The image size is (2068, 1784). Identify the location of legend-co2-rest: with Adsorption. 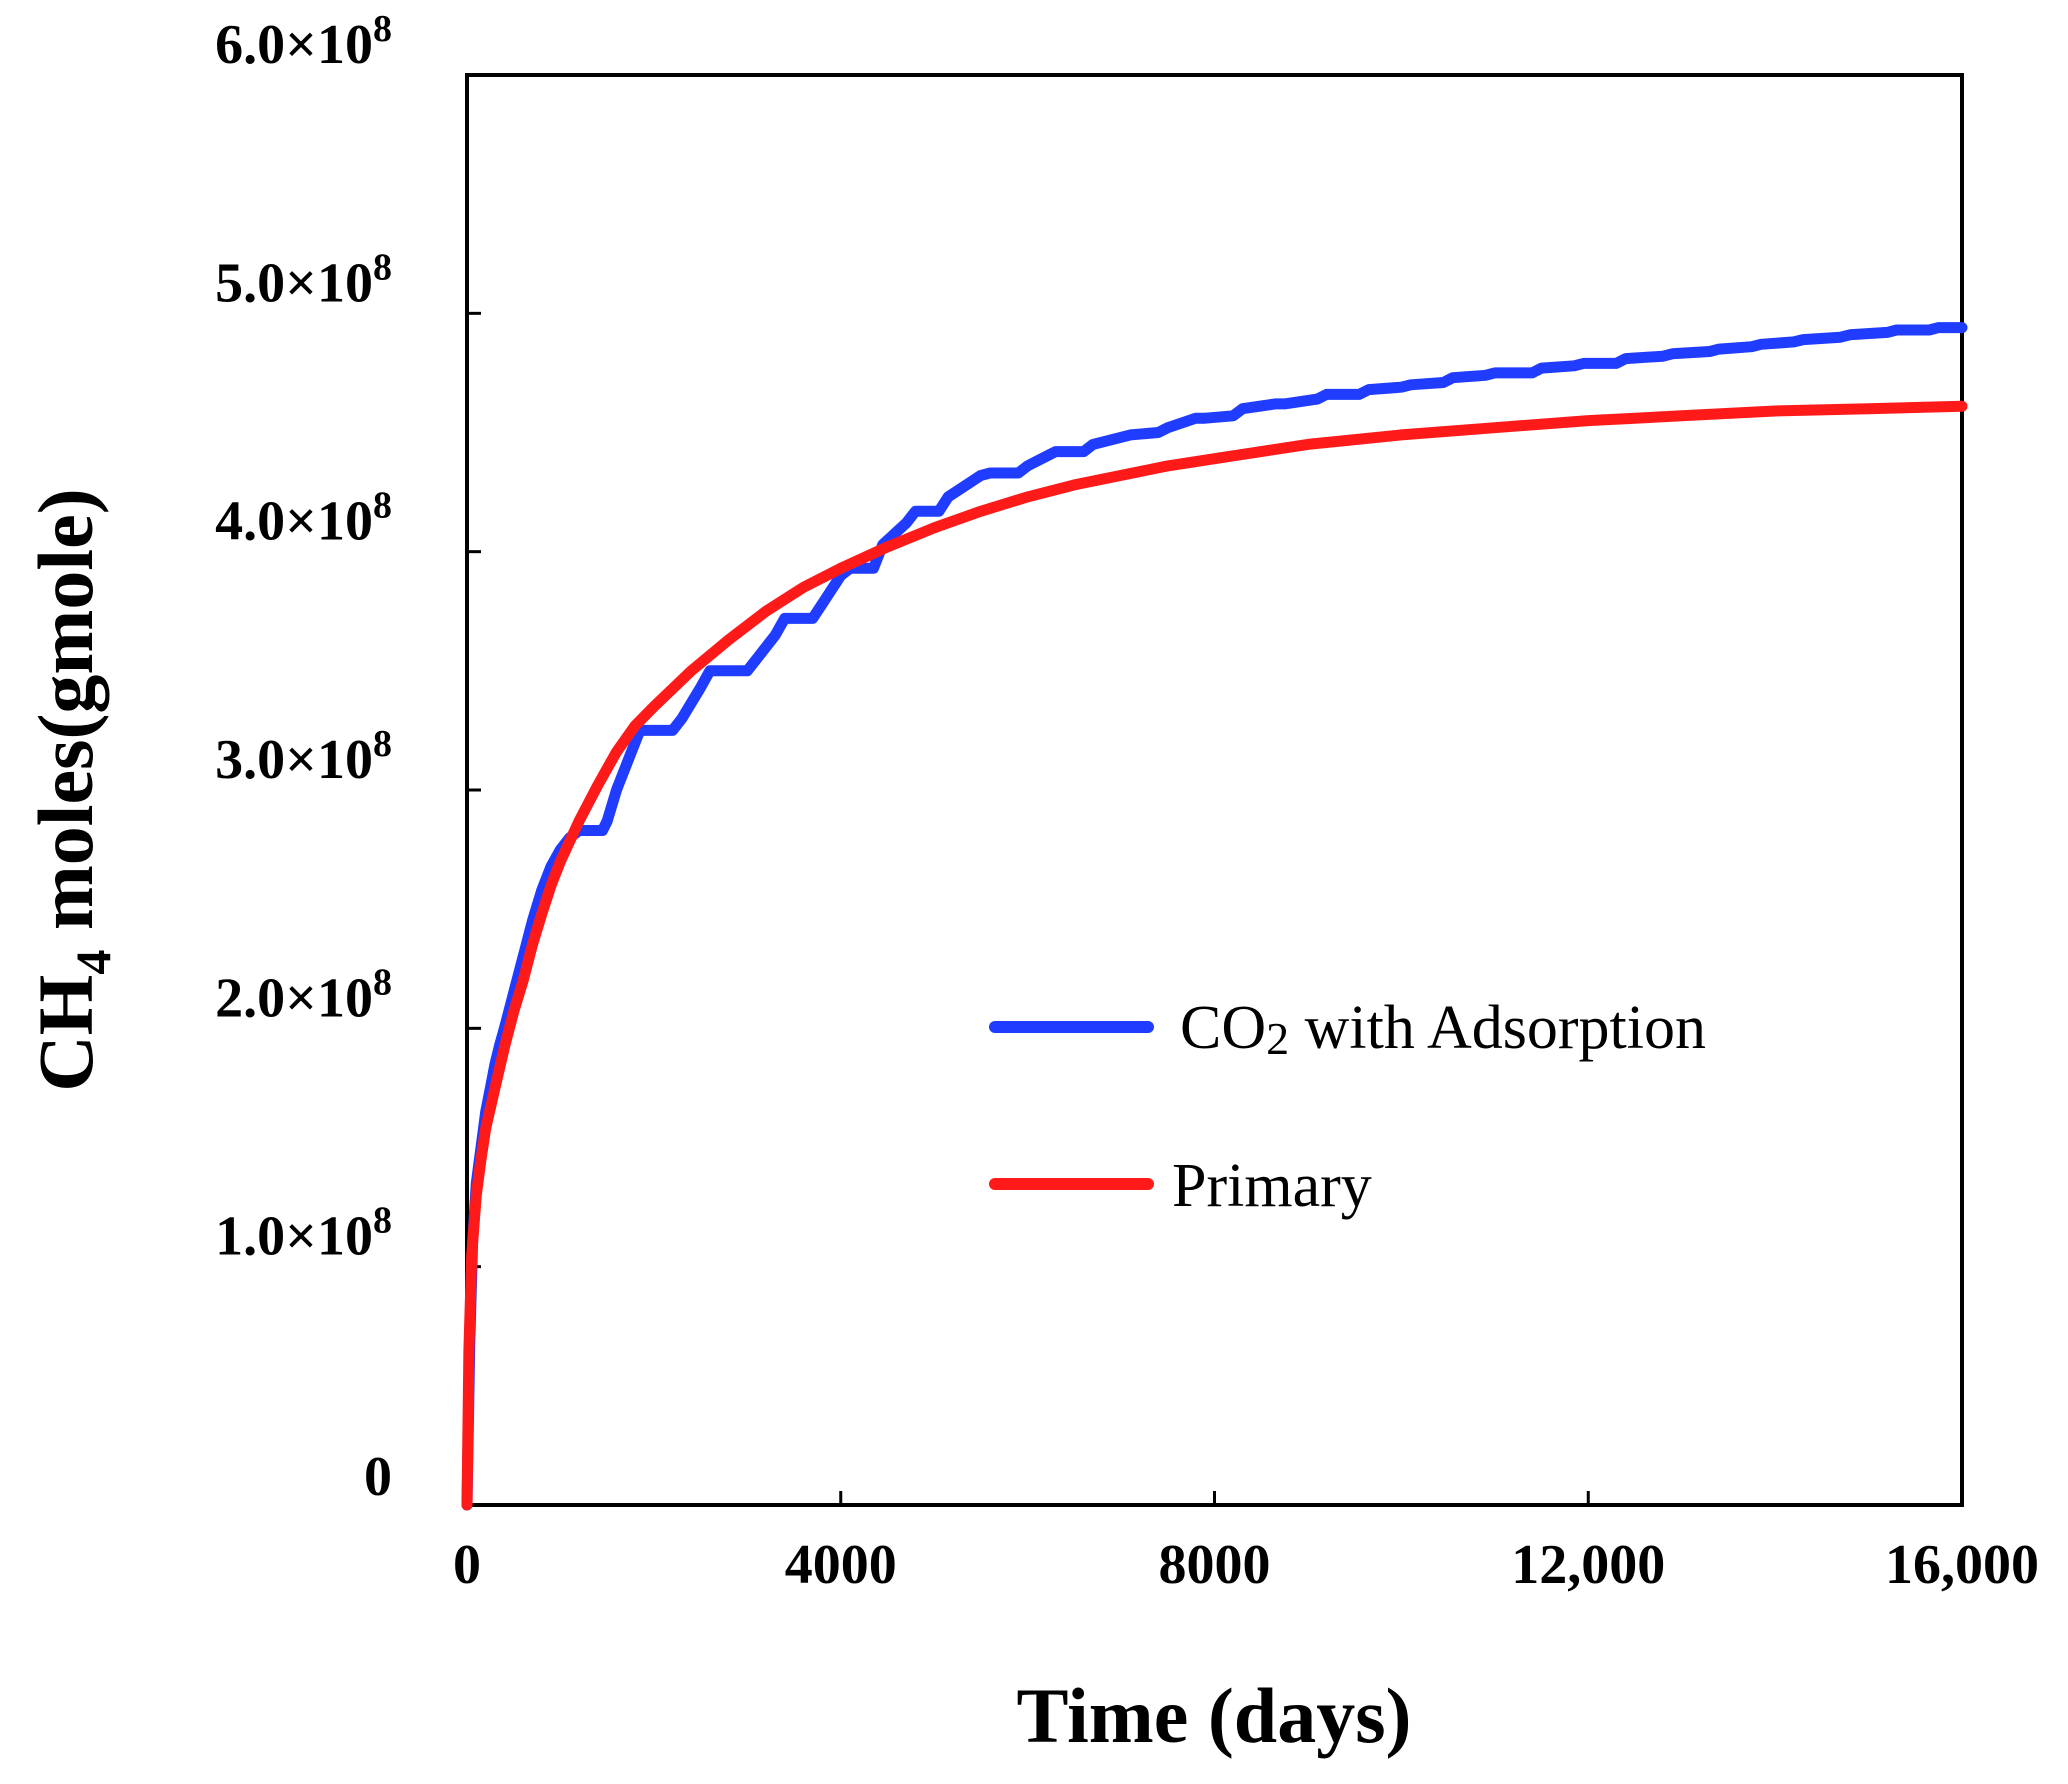
(1497, 1028).